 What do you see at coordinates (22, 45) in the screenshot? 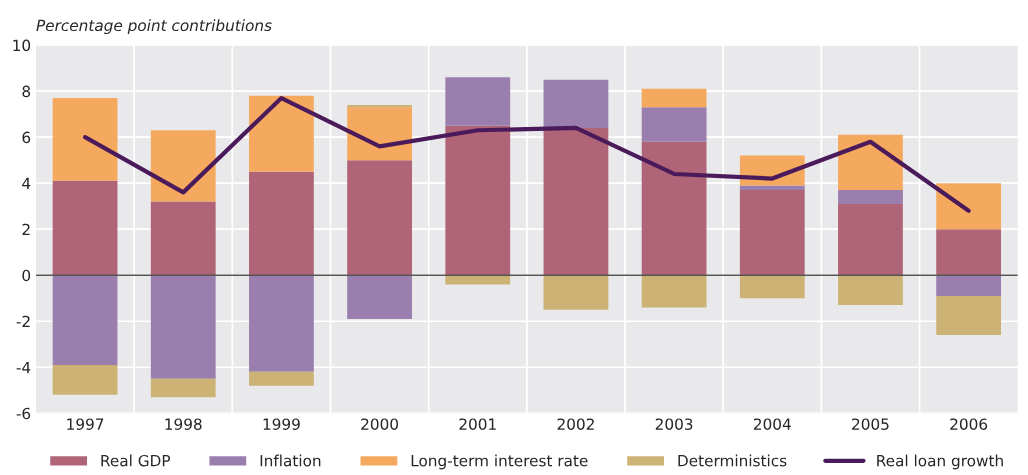
I see `y-tick-label: 10` at bounding box center [22, 45].